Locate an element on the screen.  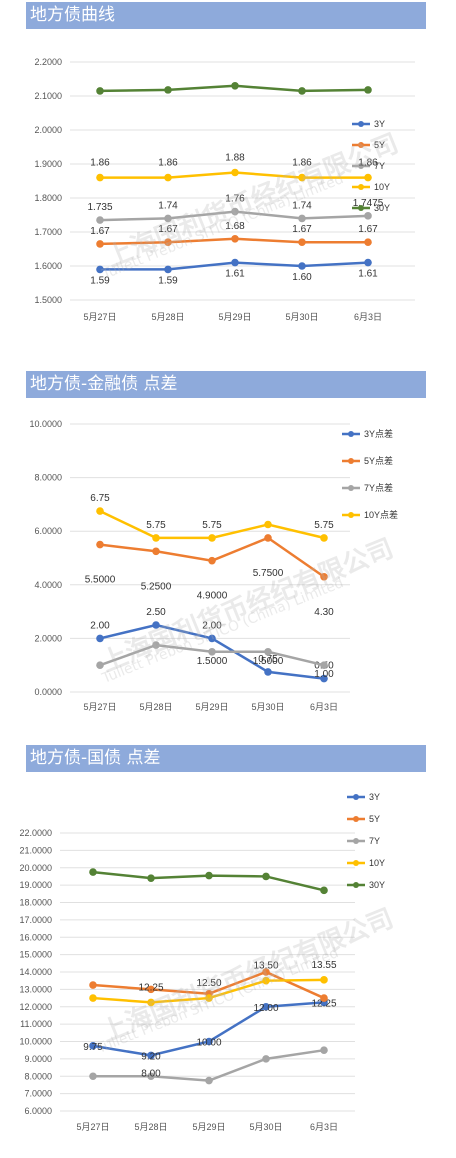
data-label: 1.76 is located at coordinates (235, 199).